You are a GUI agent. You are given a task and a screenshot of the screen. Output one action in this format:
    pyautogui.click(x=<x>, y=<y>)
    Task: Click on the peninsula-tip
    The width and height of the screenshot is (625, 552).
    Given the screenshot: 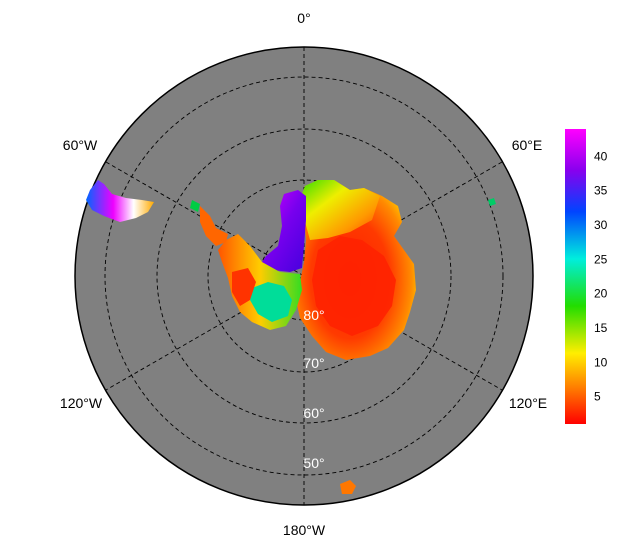 What is the action you would take?
    pyautogui.click(x=195, y=206)
    